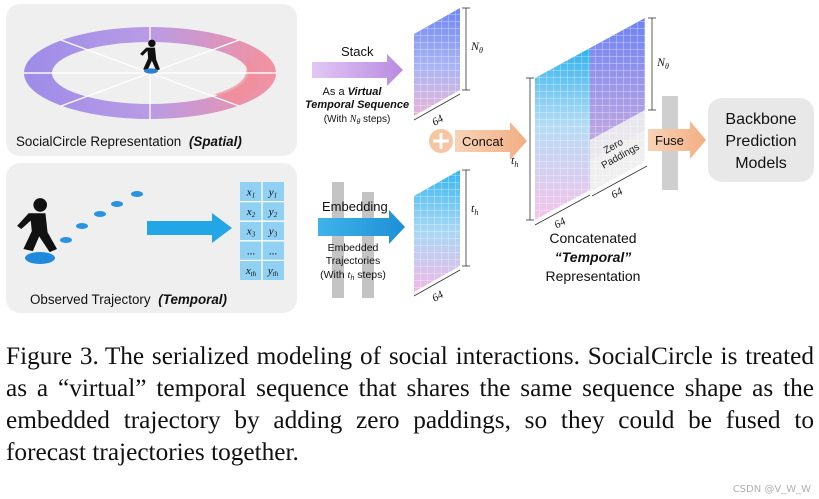 This screenshot has width=819, height=499. Describe the element at coordinates (215, 141) in the screenshot. I see `spatial-panel-tag: (Spatial)` at that location.